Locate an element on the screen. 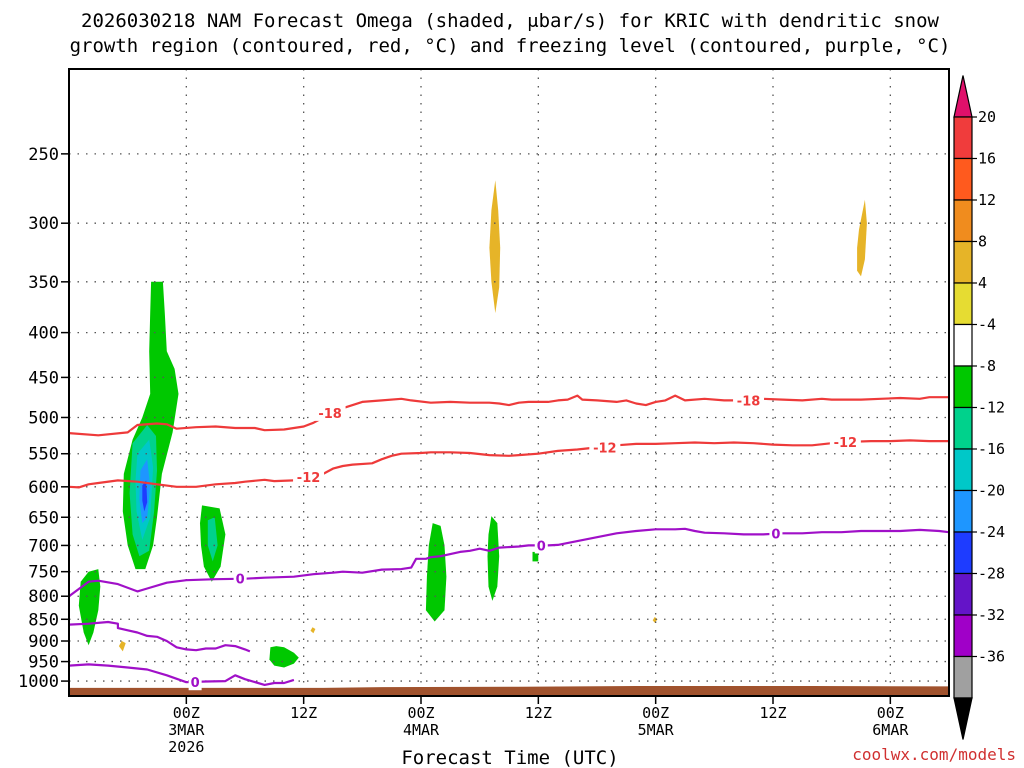  y-tick-label: 600 is located at coordinates (43, 488).